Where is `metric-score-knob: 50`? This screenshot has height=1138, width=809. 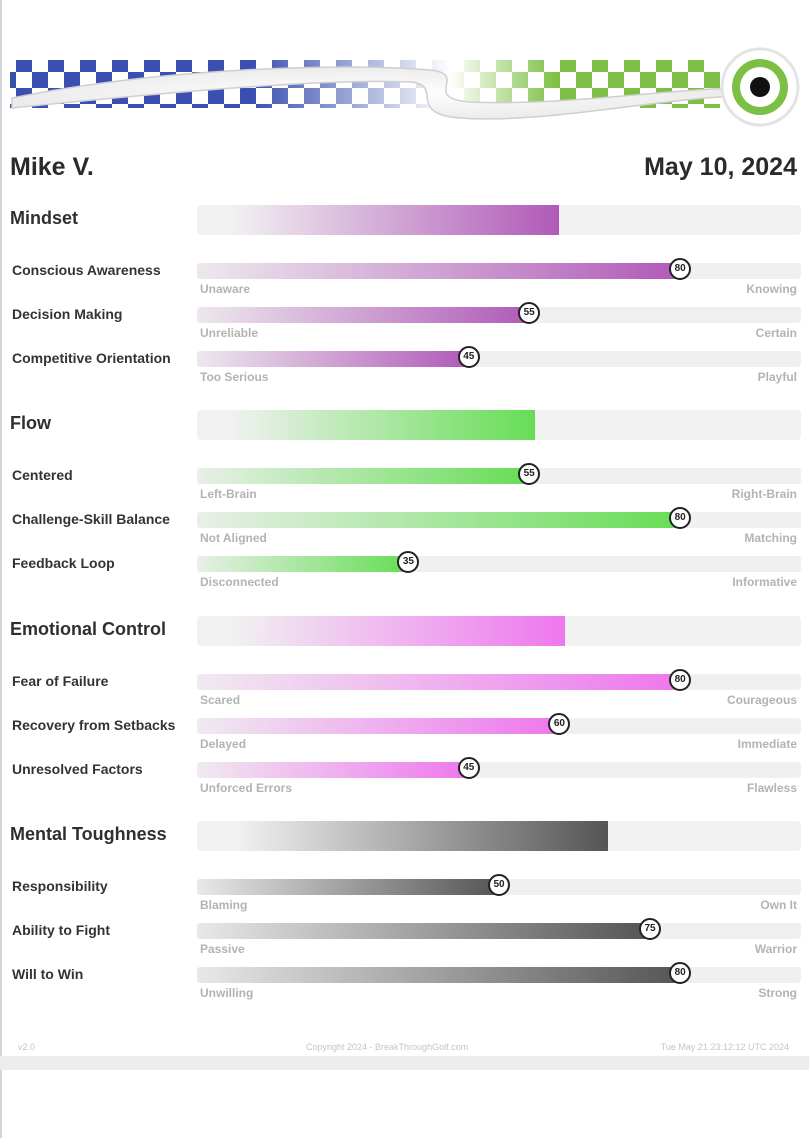
metric-score-knob: 50 is located at coordinates (499, 885).